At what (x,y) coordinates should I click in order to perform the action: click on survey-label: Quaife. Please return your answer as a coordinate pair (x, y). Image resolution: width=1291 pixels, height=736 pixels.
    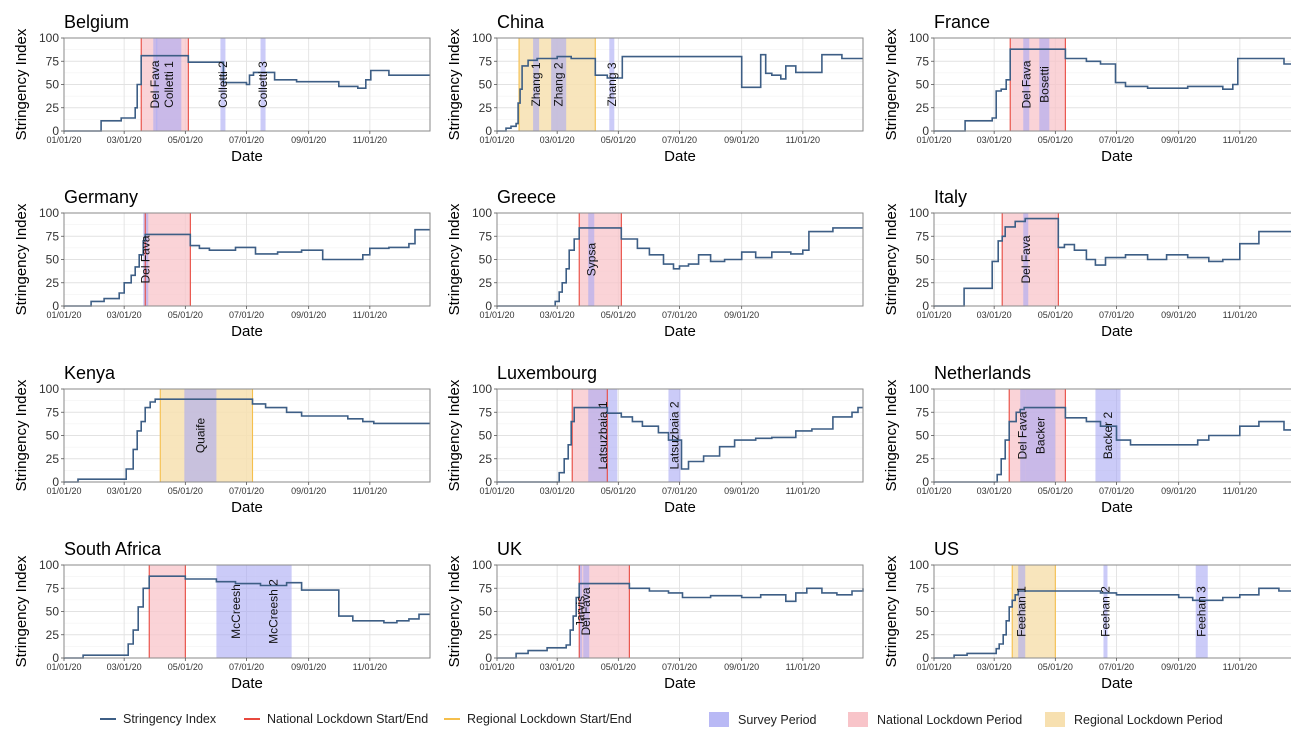
    Looking at the image, I should click on (200, 435).